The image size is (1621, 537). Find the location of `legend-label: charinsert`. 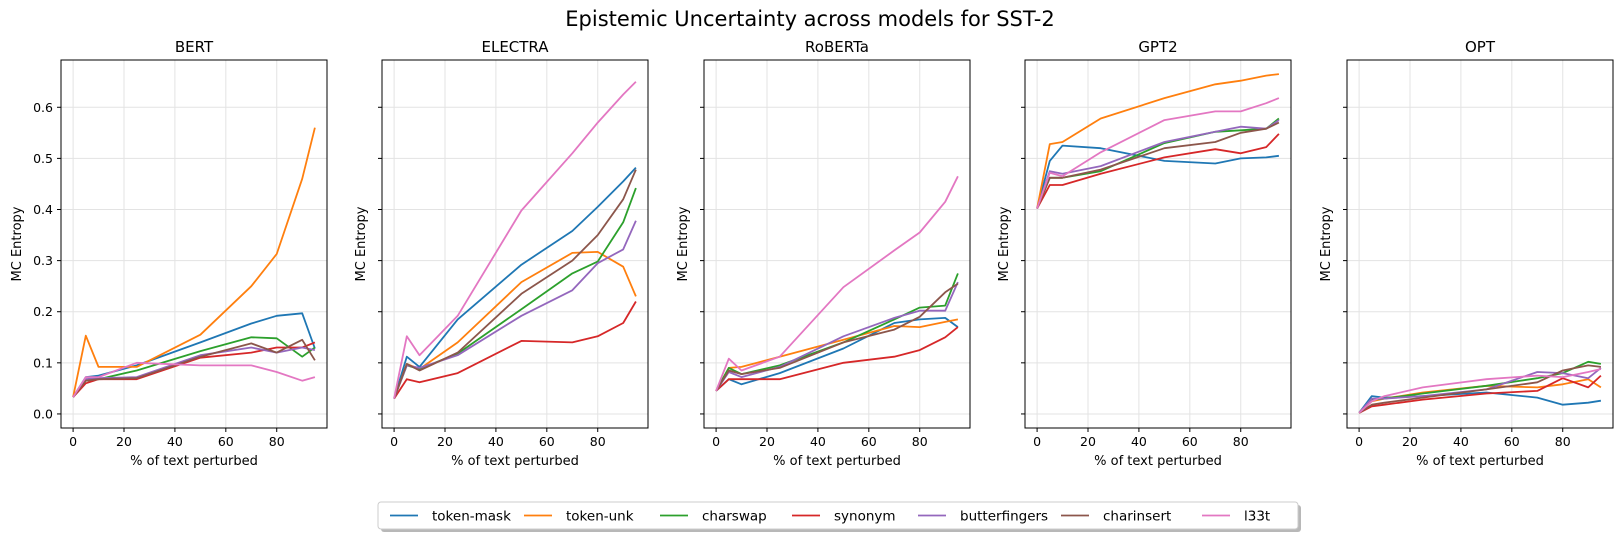

legend-label: charinsert is located at coordinates (1137, 517).